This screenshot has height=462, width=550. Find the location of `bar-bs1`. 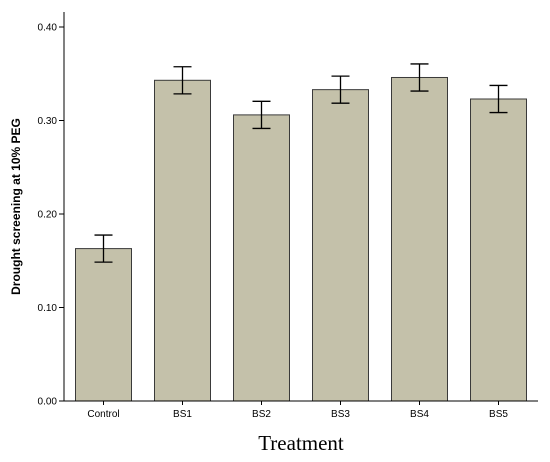

bar-bs1 is located at coordinates (182, 240).